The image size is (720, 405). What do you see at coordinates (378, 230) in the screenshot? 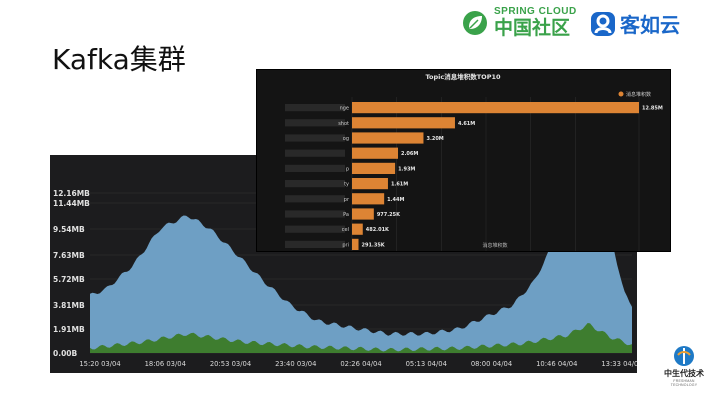
I see `bar-value-label: 482.01K` at bounding box center [378, 230].